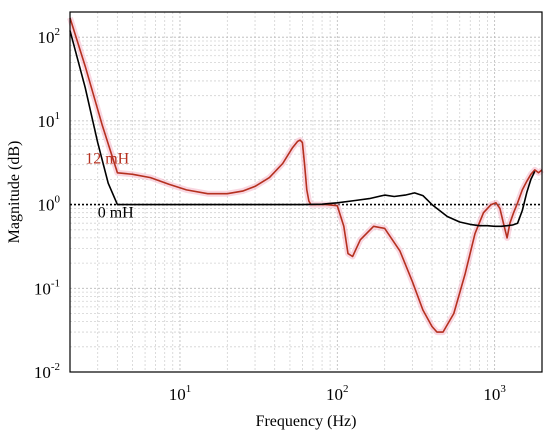 The image size is (550, 436). What do you see at coordinates (494, 393) in the screenshot?
I see `x-tick-label: 10³` at bounding box center [494, 393].